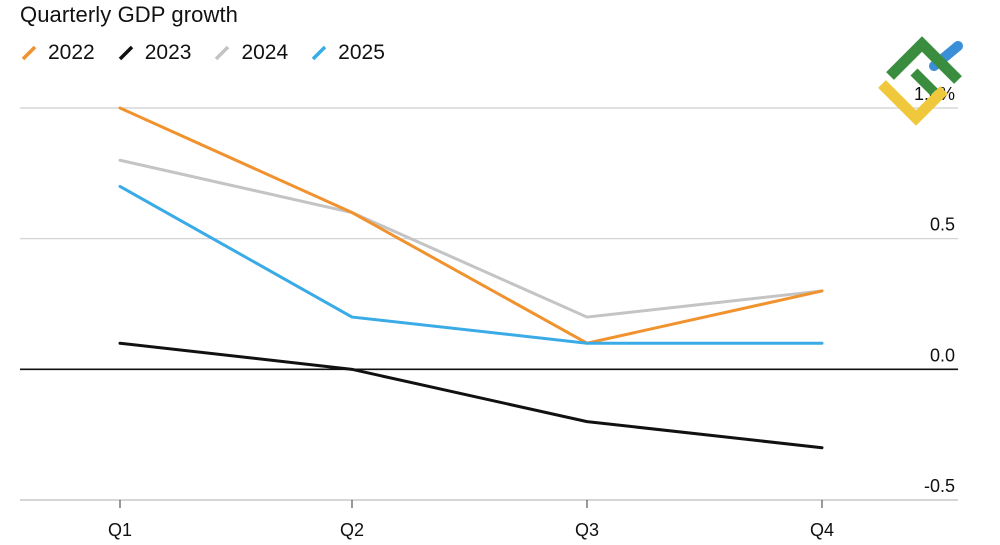 The image size is (1000, 545). What do you see at coordinates (822, 530) in the screenshot?
I see `x-tick-label: Q4` at bounding box center [822, 530].